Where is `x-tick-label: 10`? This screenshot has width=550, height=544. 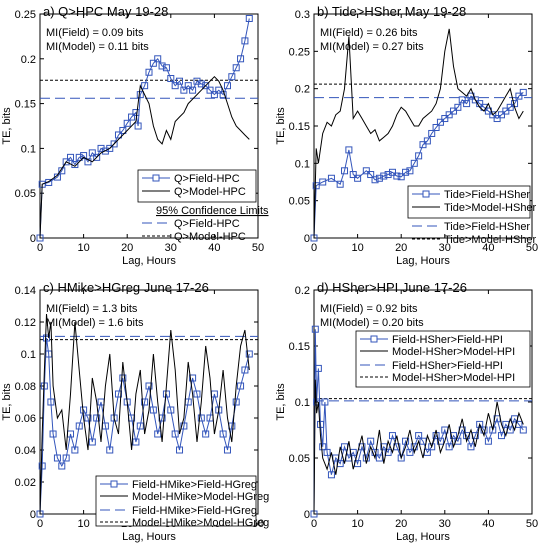
x-tick-label: 10 is located at coordinates (357, 248).